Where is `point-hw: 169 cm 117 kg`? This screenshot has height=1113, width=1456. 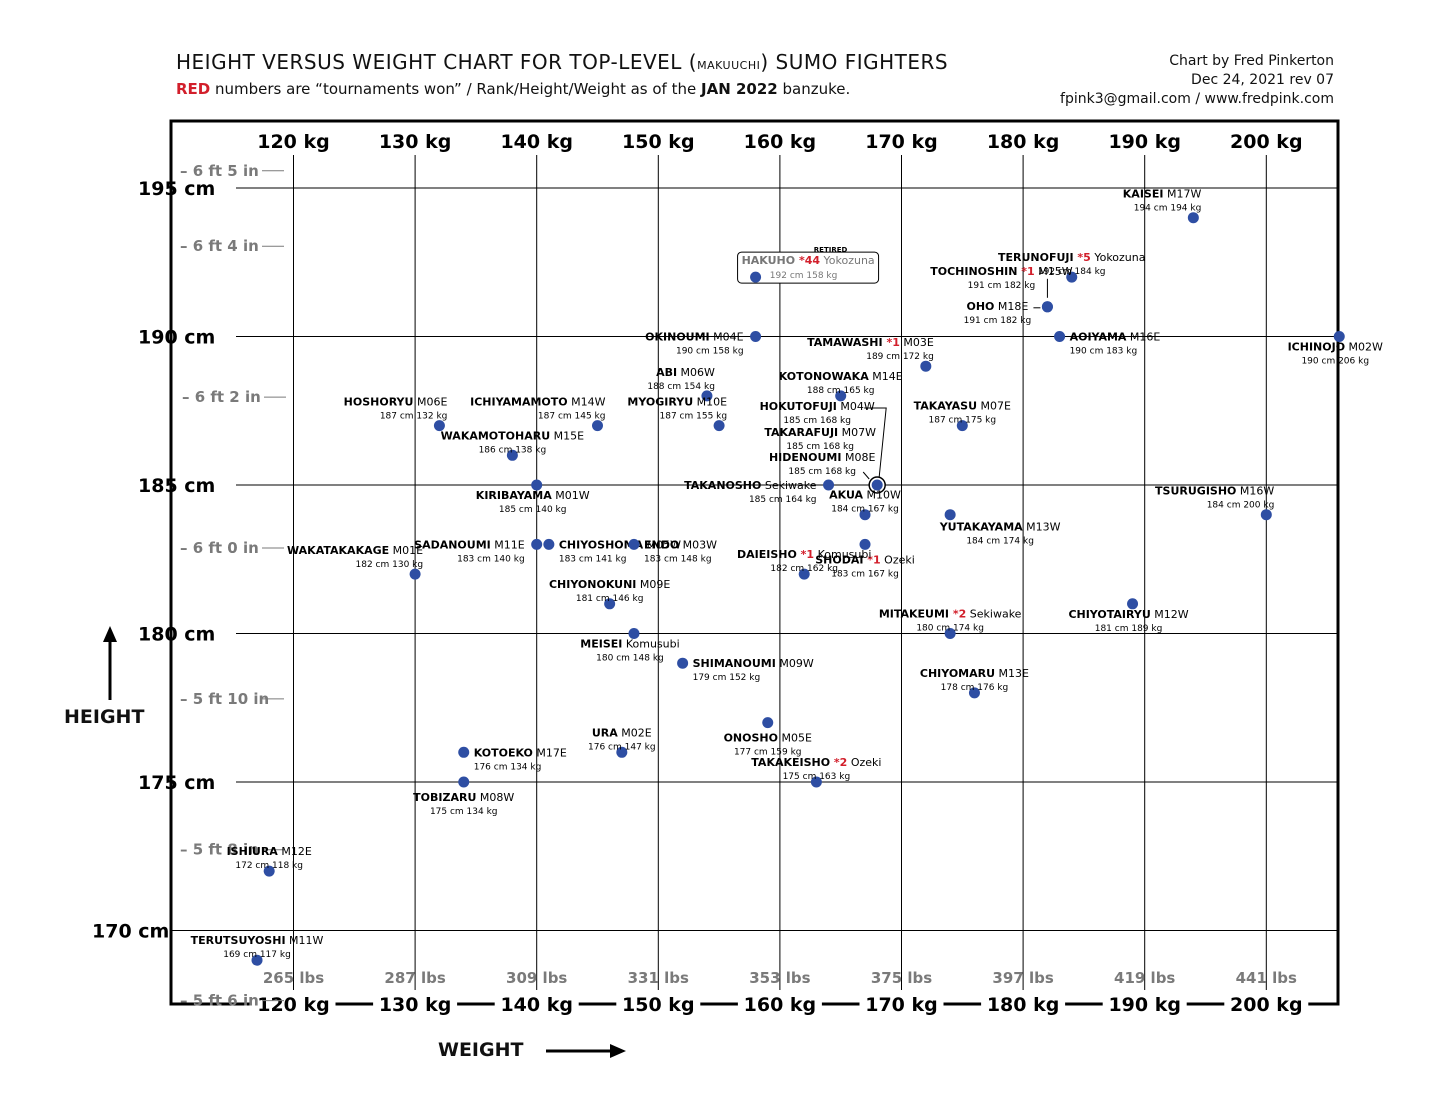
point-hw: 169 cm 117 kg is located at coordinates (257, 955).